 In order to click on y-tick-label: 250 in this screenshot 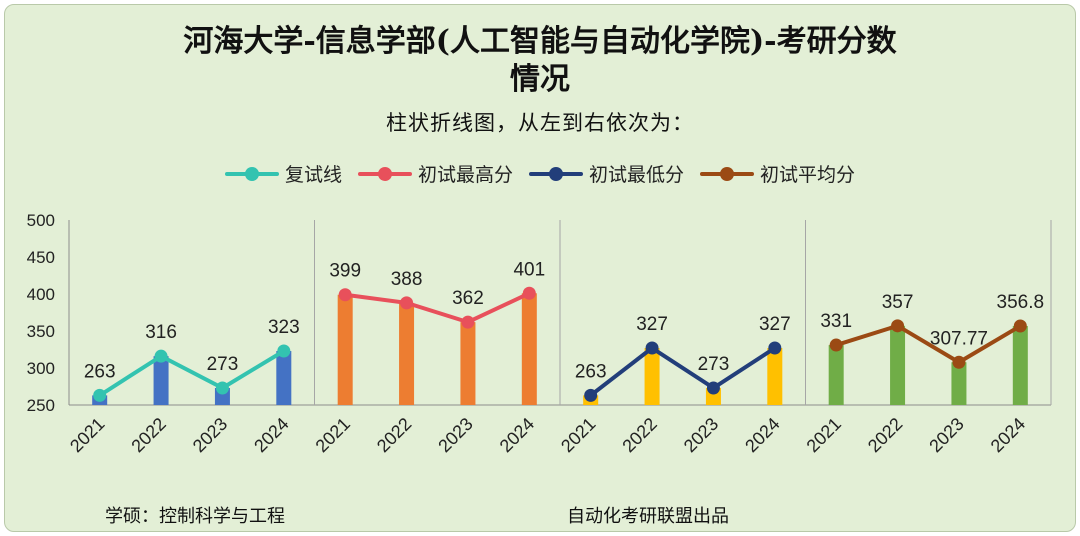, I will do `click(41, 405)`.